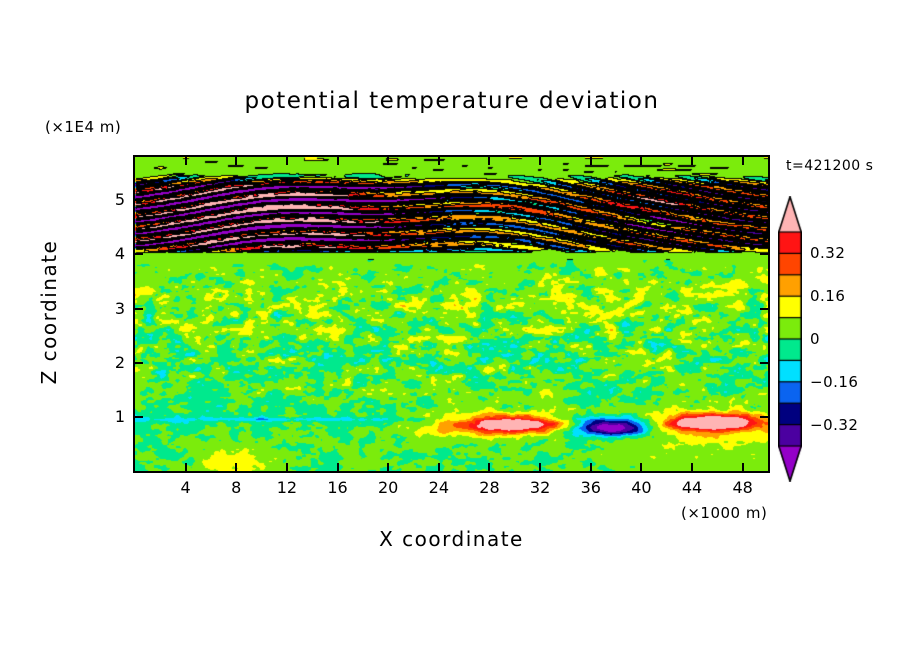  I want to click on x-tick-label: 20, so click(388, 487).